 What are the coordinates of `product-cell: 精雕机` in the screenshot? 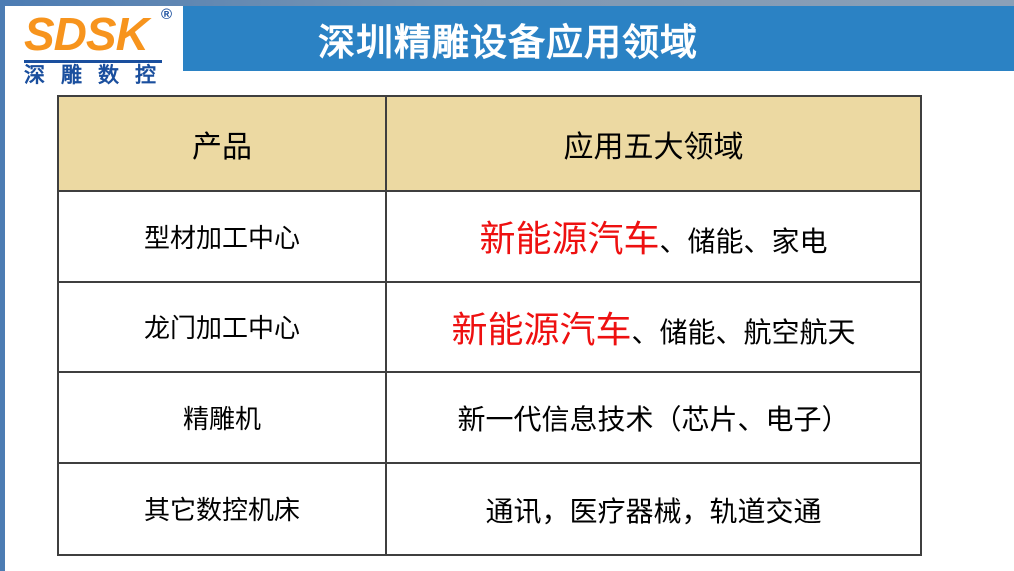 It's located at (223, 418).